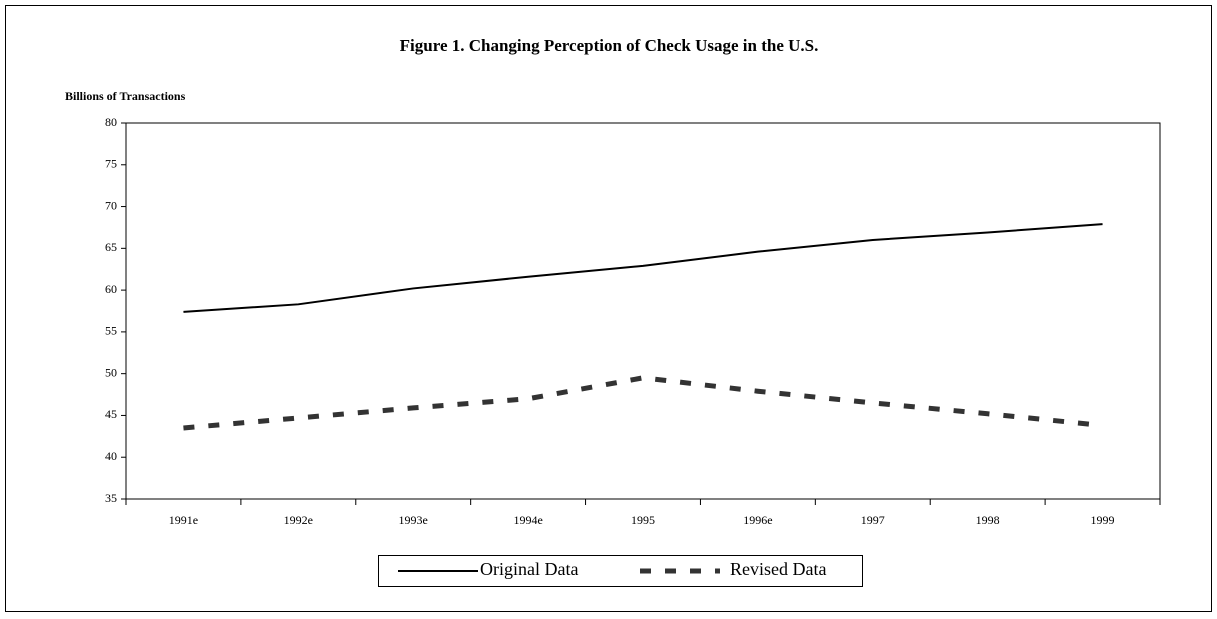 The image size is (1217, 619). What do you see at coordinates (757, 520) in the screenshot?
I see `x-tick-label: 1996e` at bounding box center [757, 520].